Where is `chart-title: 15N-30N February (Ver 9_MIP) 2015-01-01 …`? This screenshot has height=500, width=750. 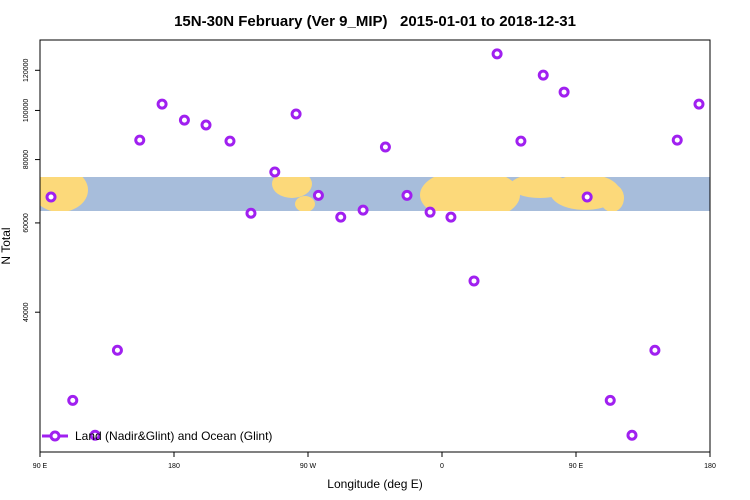
chart-title: 15N-30N February (Ver 9_MIP) 2015-01-01 … is located at coordinates (375, 21).